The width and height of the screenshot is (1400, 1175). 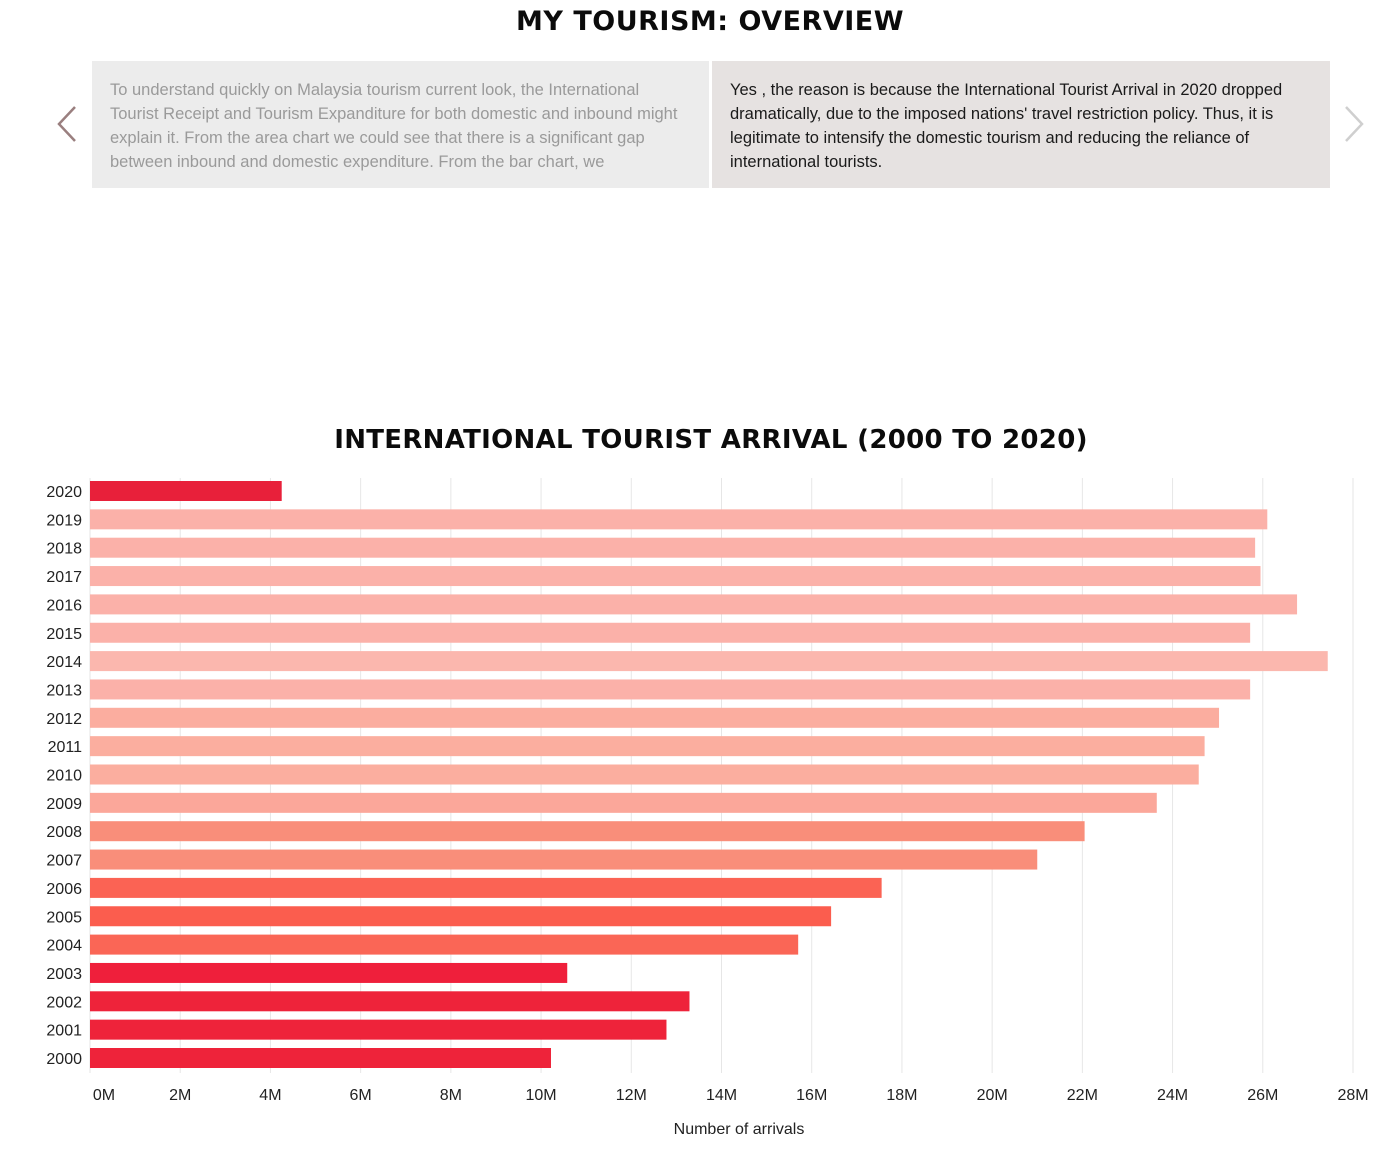 What do you see at coordinates (670, 632) in the screenshot?
I see `bar-2015` at bounding box center [670, 632].